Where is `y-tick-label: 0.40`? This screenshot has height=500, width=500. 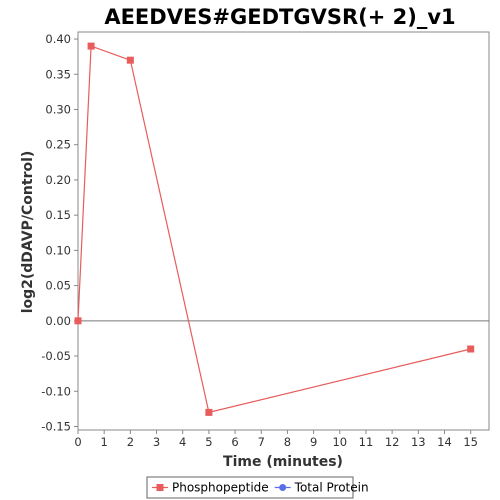 y-tick-label: 0.40 is located at coordinates (58, 39).